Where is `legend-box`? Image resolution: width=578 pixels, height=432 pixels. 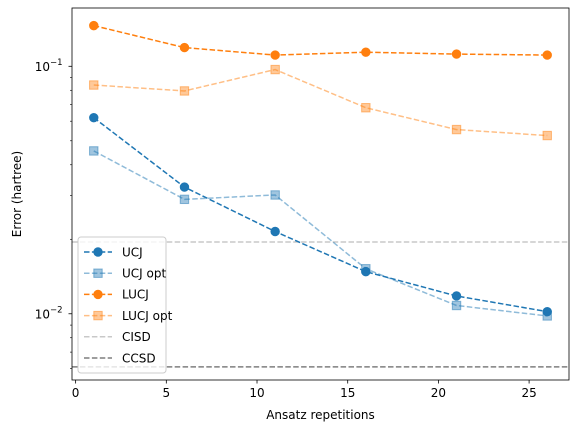
legend-box is located at coordinates (122, 305).